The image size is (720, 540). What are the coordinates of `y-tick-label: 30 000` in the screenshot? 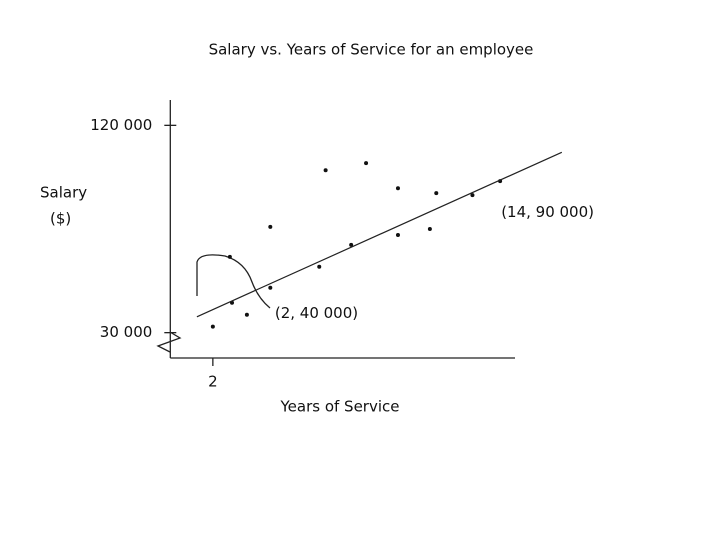 It's located at (126, 332).